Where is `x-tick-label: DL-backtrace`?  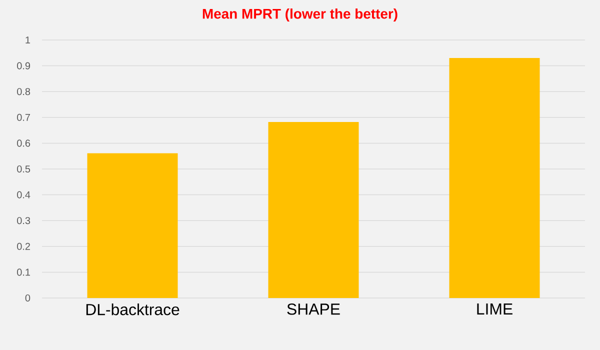 x-tick-label: DL-backtrace is located at coordinates (133, 310).